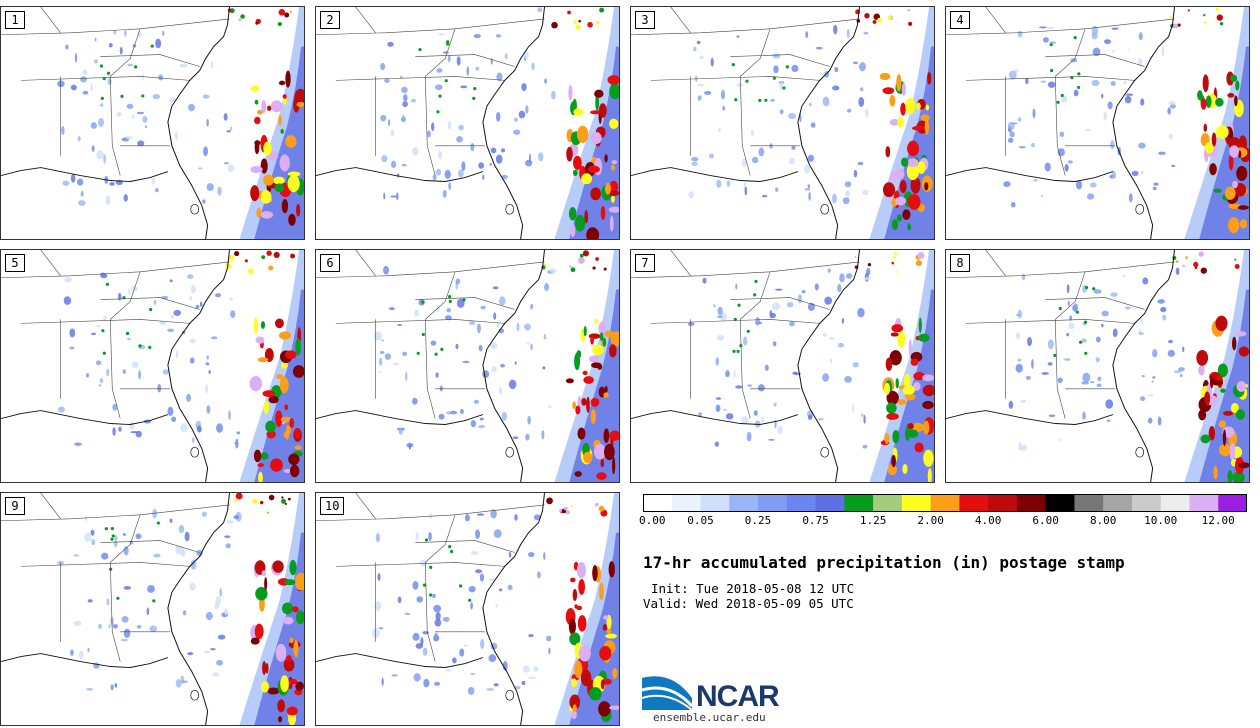 The height and width of the screenshot is (728, 1260). Describe the element at coordinates (709, 717) in the screenshot. I see `ensemble-url: ensemble.ucar.edu` at that location.